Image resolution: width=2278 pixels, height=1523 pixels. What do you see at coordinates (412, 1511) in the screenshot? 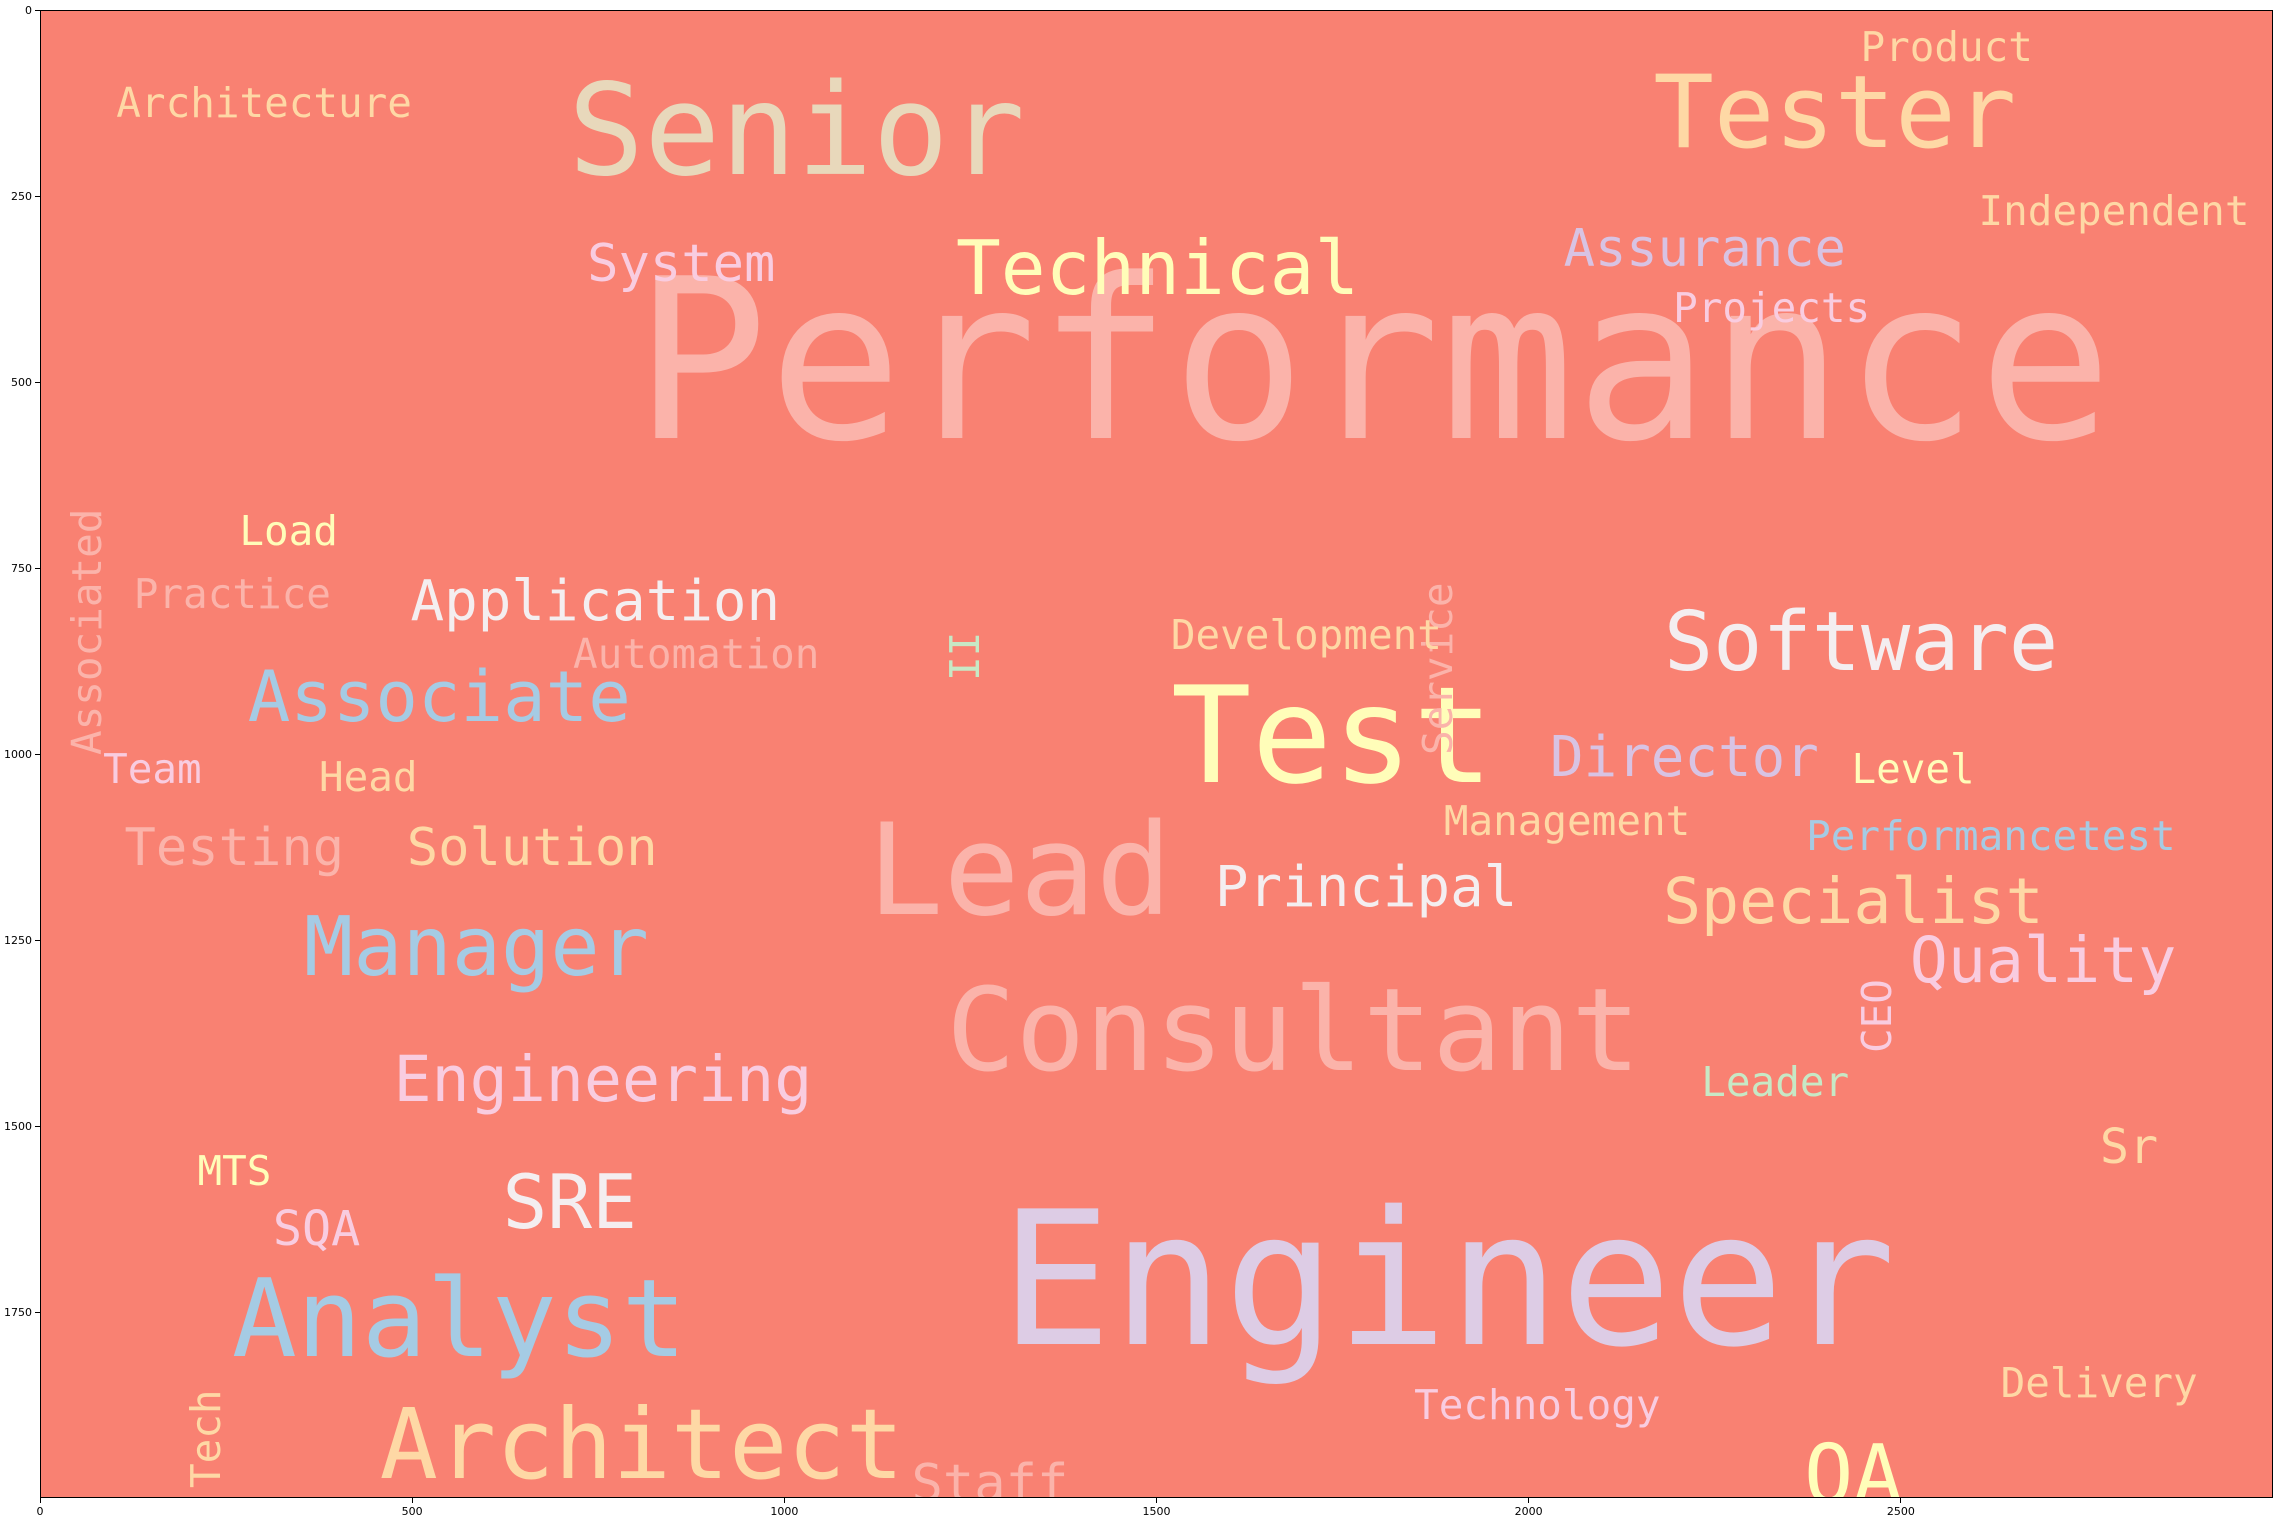
I see `x-tick-label: 500` at bounding box center [412, 1511].